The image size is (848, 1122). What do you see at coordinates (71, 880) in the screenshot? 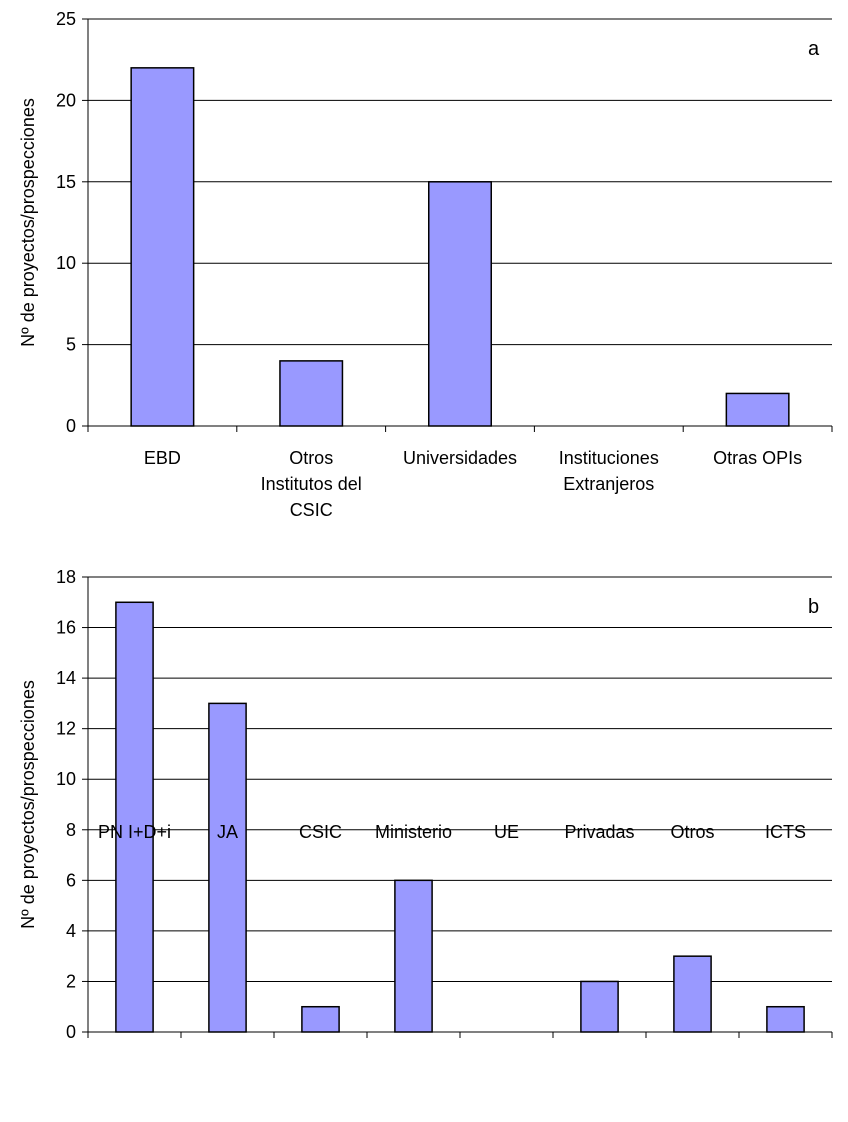
I see `y-tick-label: 6` at bounding box center [71, 880].